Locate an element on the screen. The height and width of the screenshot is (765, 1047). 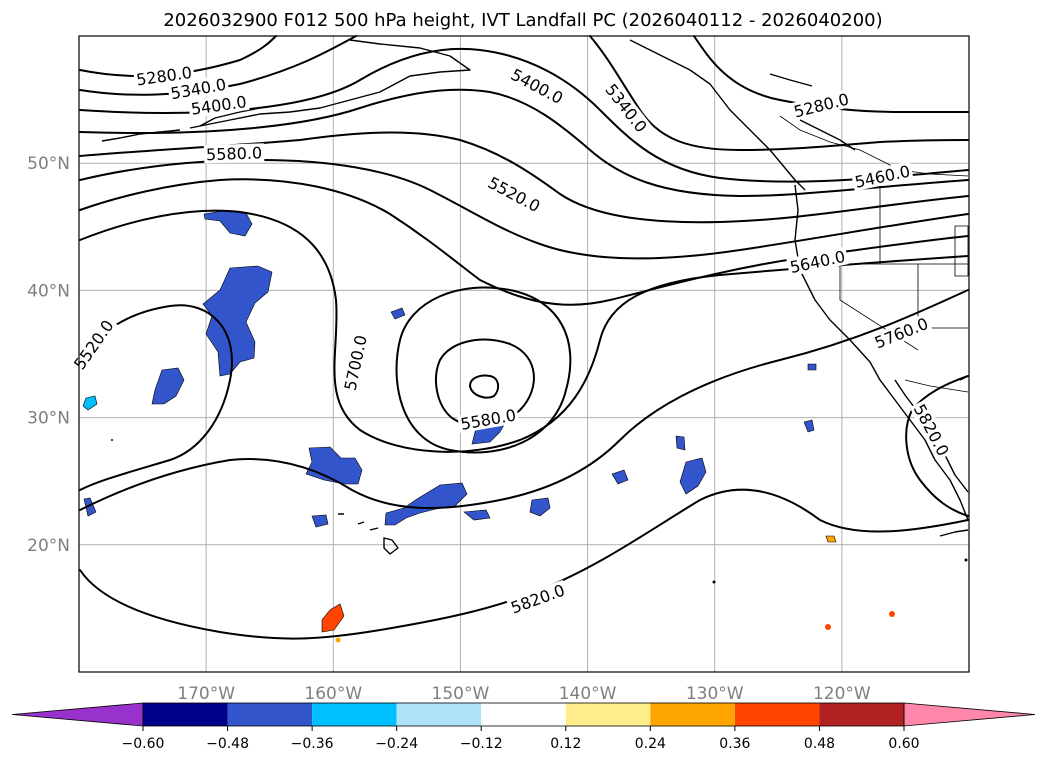
height-contour-5520-center is located at coordinates (484, 386).